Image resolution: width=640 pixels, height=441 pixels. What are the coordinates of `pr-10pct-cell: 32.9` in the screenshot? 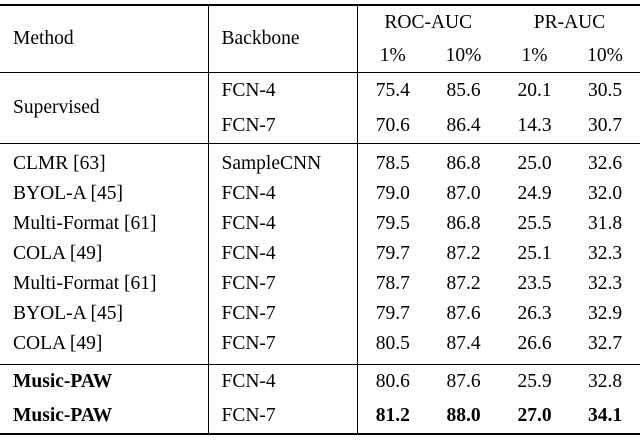 It's located at (605, 313).